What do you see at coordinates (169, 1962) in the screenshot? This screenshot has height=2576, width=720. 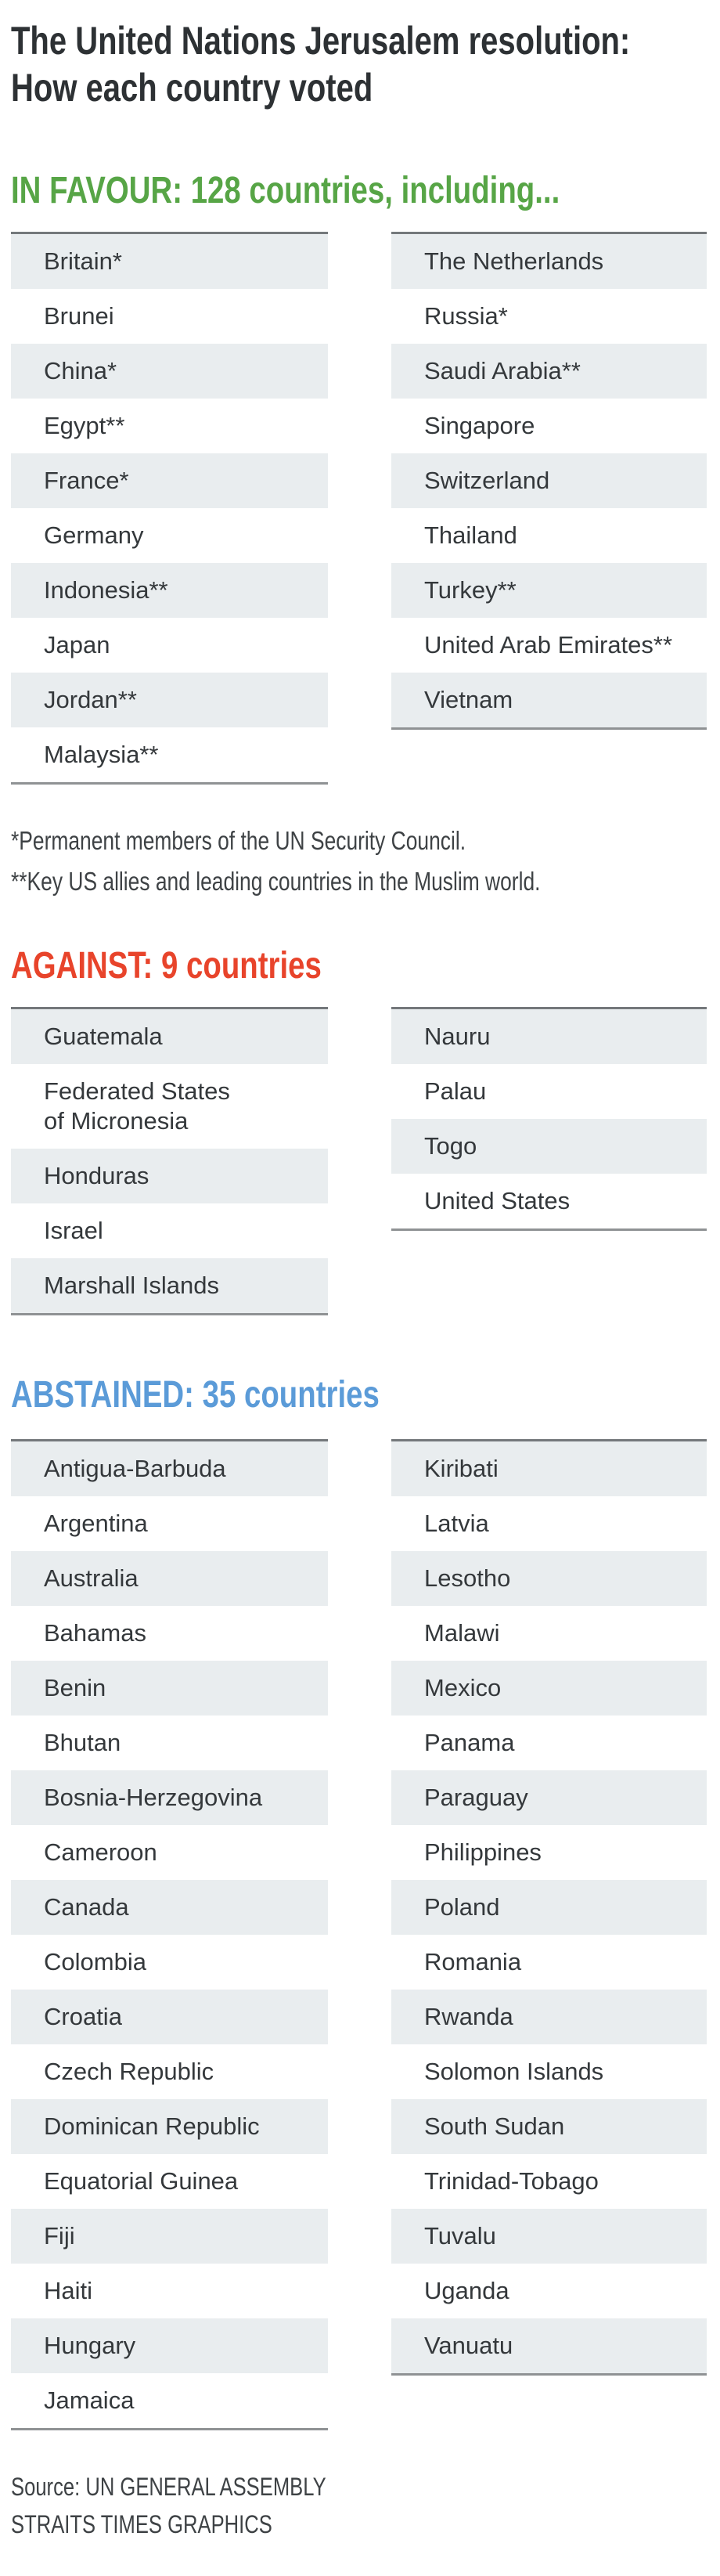 I see `table-row: Colombia` at bounding box center [169, 1962].